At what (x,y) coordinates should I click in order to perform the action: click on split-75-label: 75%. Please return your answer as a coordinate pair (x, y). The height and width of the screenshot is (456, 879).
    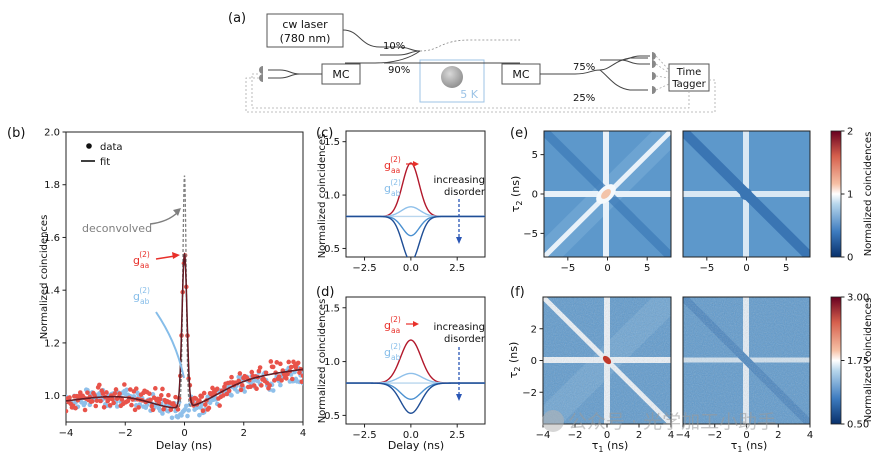
    Looking at the image, I should click on (584, 67).